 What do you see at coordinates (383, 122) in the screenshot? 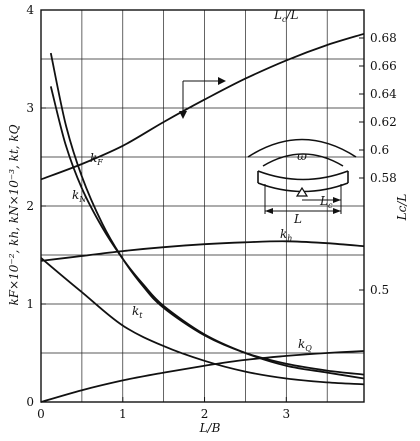
I see `y-right-tick-label: 0.62` at bounding box center [383, 122].